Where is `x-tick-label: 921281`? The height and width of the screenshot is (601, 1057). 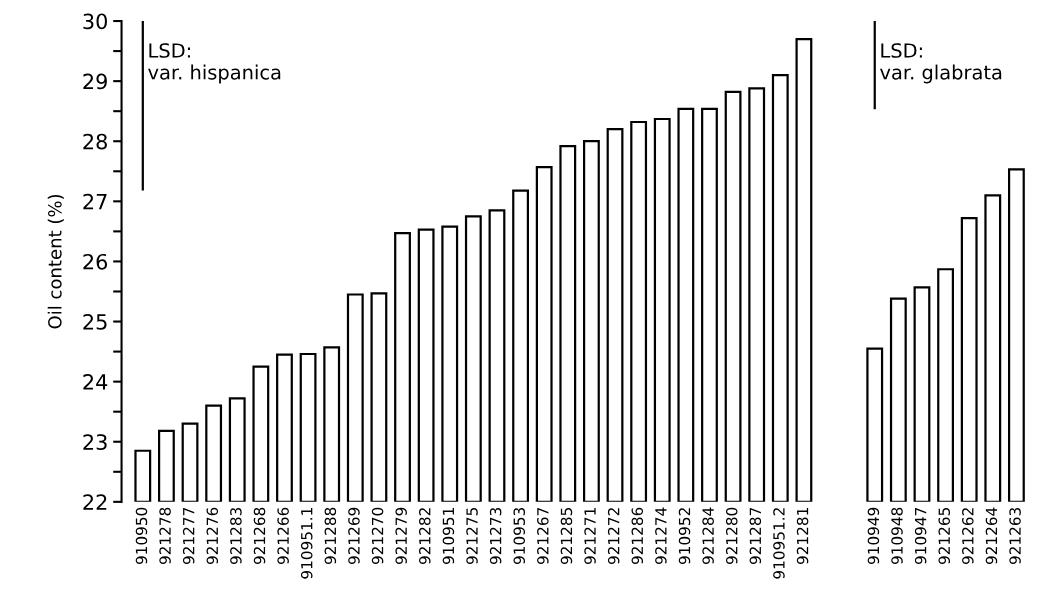 x-tick-label: 921281 is located at coordinates (802, 536).